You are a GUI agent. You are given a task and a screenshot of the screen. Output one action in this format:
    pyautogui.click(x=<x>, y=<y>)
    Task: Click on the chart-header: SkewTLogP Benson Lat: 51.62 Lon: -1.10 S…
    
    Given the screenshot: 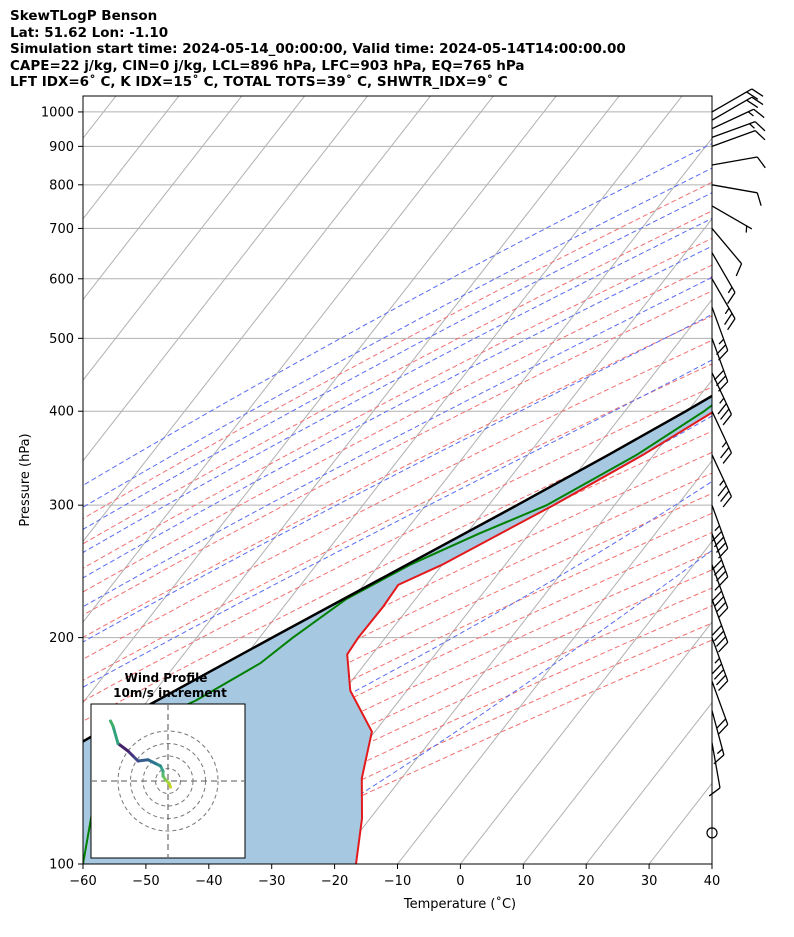 What is the action you would take?
    pyautogui.click(x=318, y=49)
    